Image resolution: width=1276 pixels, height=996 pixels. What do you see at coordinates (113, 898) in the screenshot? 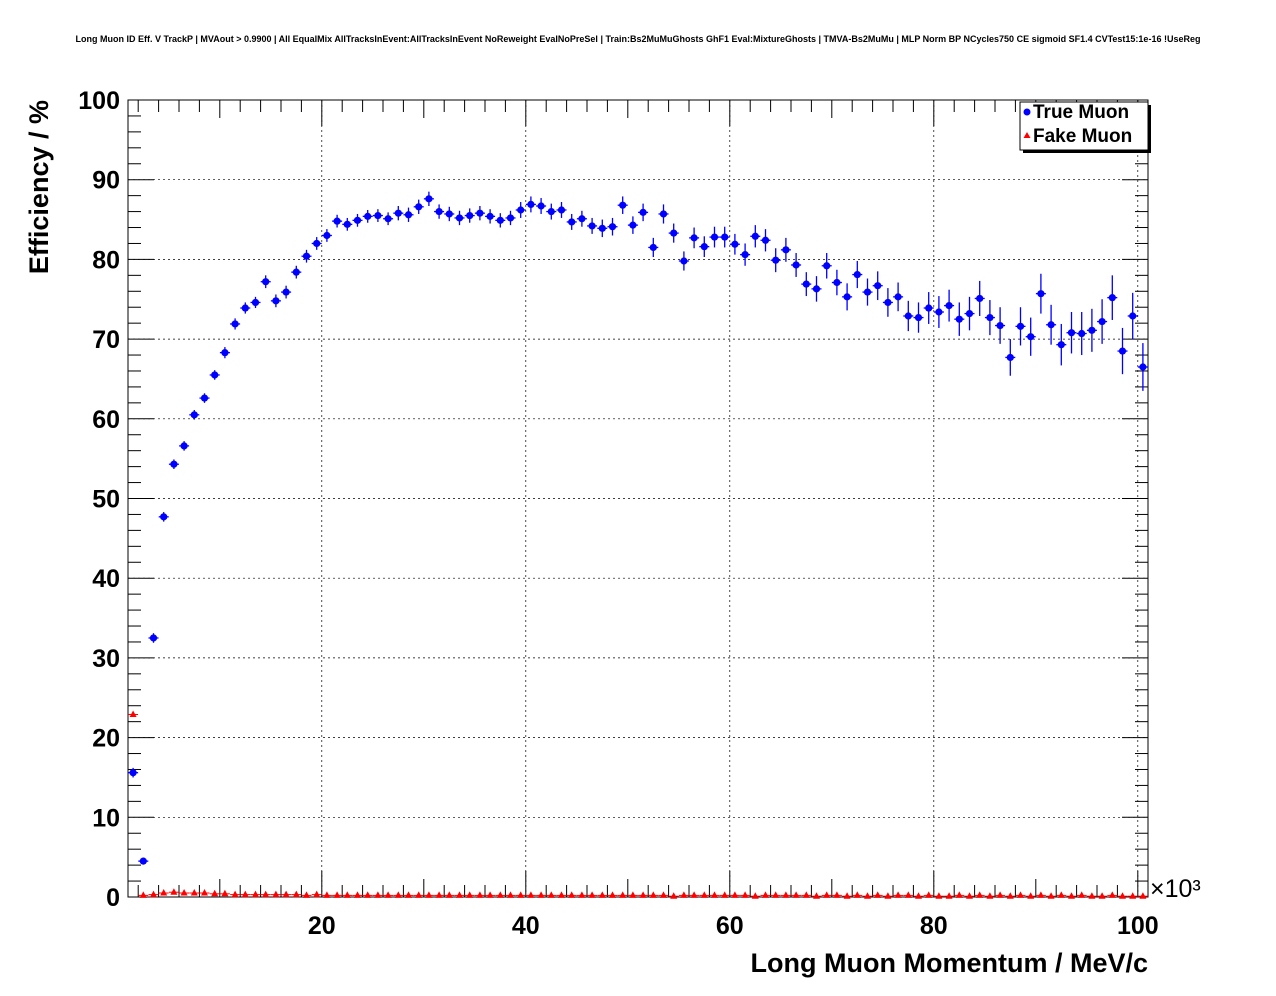
I see `y-tick-label: 0` at bounding box center [113, 898].